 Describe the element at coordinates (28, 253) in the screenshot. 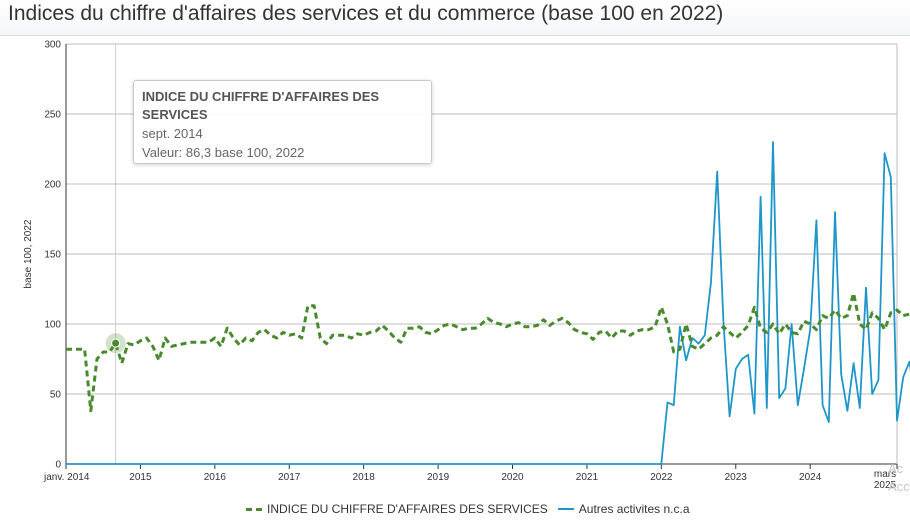

I see `y-axis-label: base 100, 2022` at that location.